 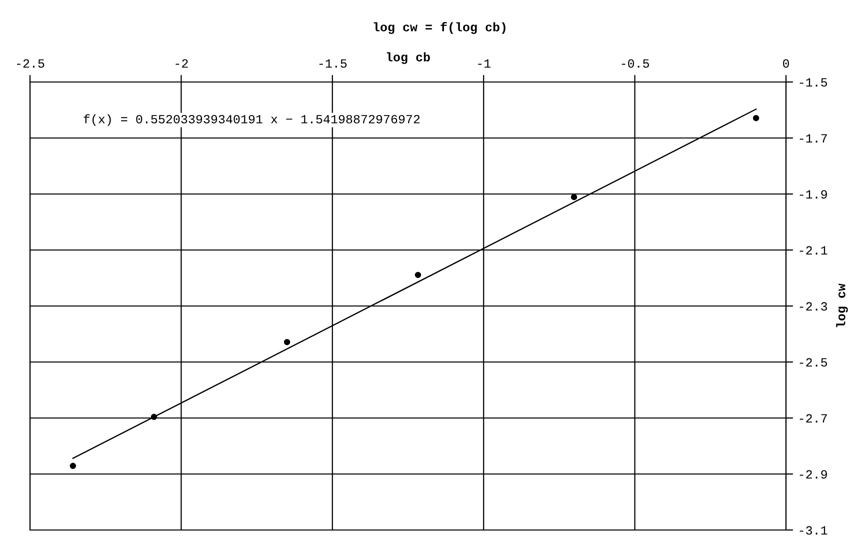 What do you see at coordinates (813, 418) in the screenshot?
I see `y-tick-label: -2.7` at bounding box center [813, 418].